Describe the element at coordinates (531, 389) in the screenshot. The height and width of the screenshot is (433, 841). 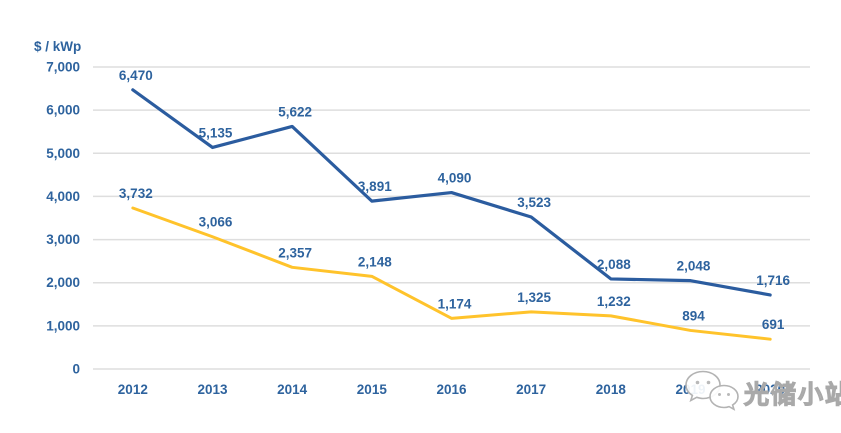
I see `x-tick-label: 2017` at that location.